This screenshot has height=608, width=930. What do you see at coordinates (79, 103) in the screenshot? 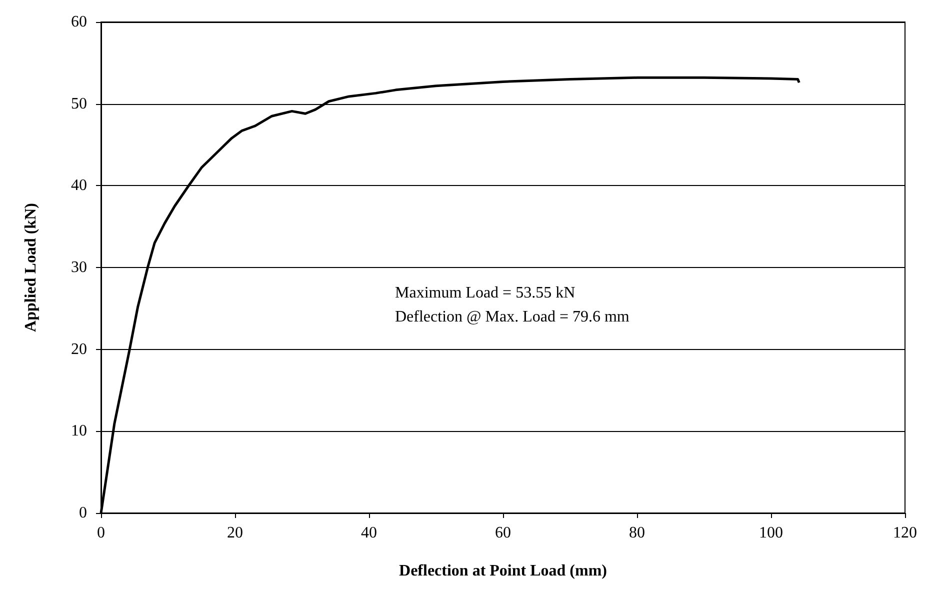
I see `y-tick-label: 50` at bounding box center [79, 103].